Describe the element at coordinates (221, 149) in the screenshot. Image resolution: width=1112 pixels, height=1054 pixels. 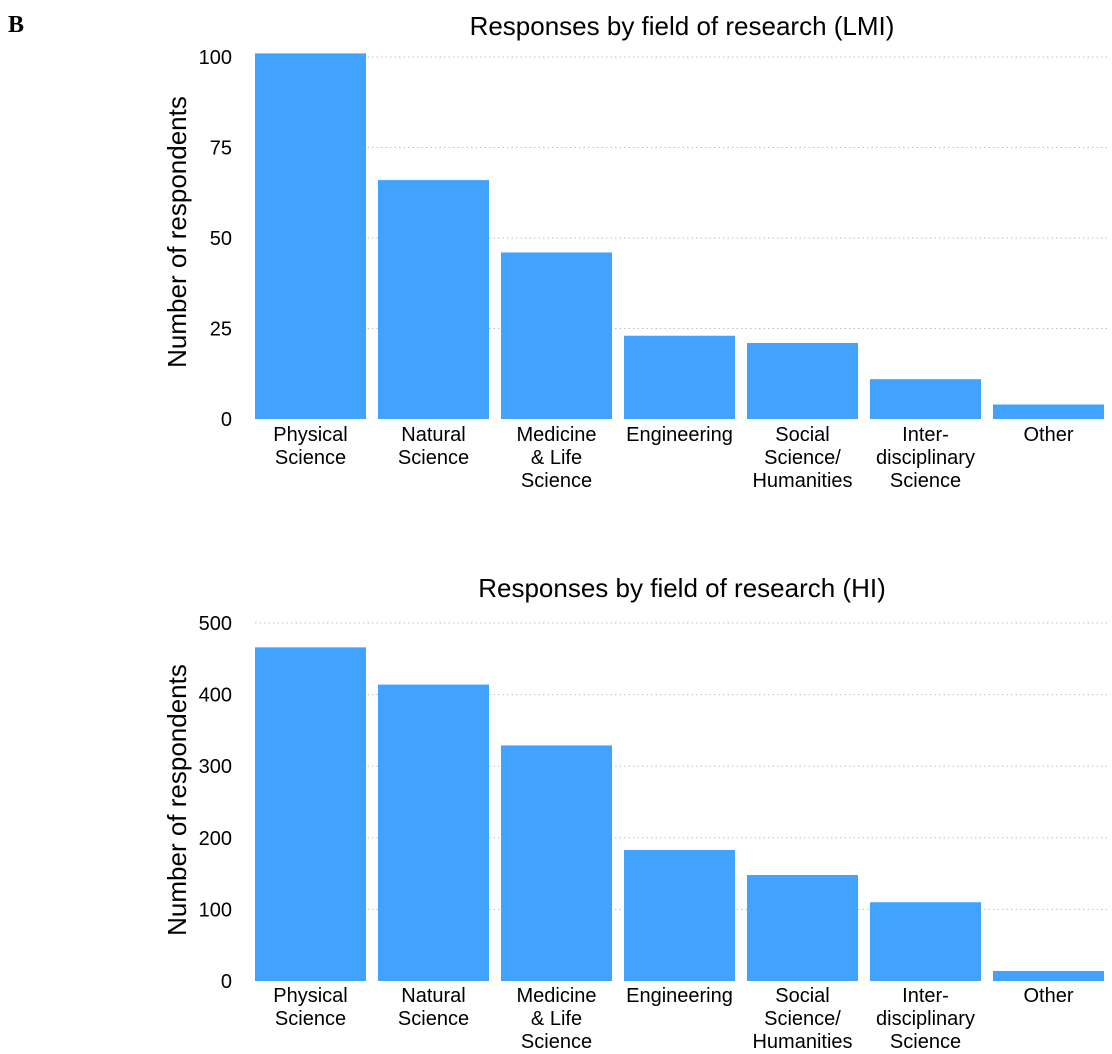
I see `y-tick-label: 75` at that location.